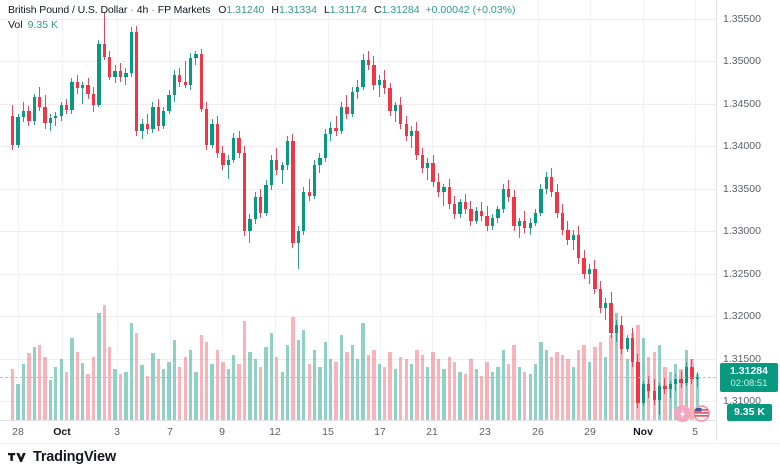 The height and width of the screenshot is (470, 780). I want to click on flash-icon, so click(682, 413).